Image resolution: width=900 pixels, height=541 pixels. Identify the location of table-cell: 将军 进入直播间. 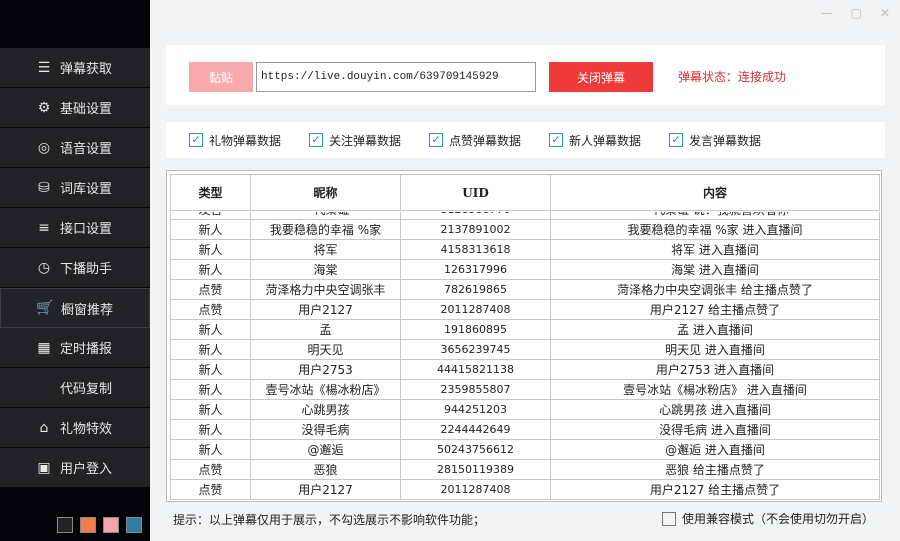
(715, 249).